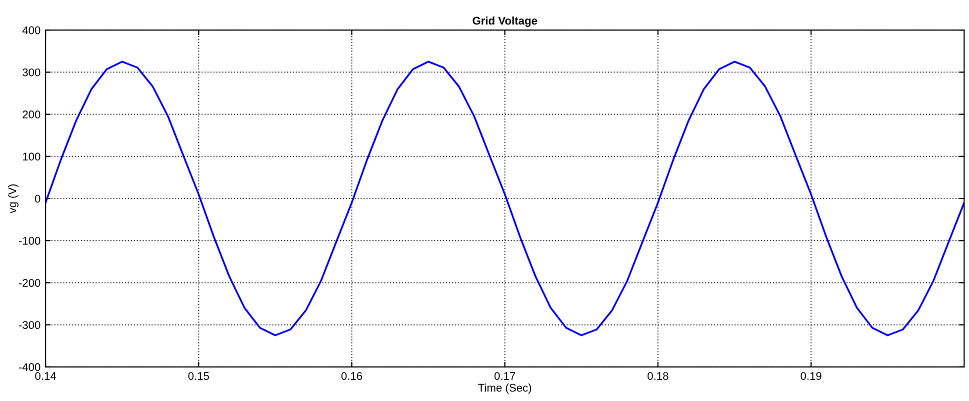 The width and height of the screenshot is (969, 401). What do you see at coordinates (29, 240) in the screenshot?
I see `y-tick-label: -100` at bounding box center [29, 240].